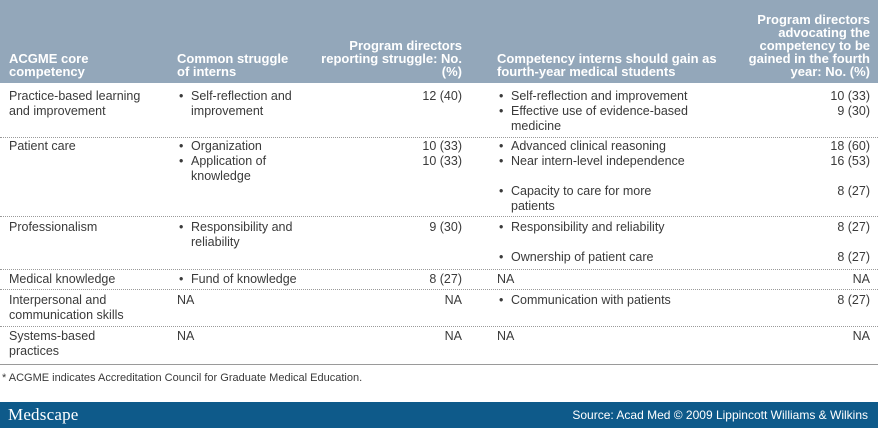 The width and height of the screenshot is (878, 428). I want to click on list-item: Fund of knowledge, so click(247, 279).